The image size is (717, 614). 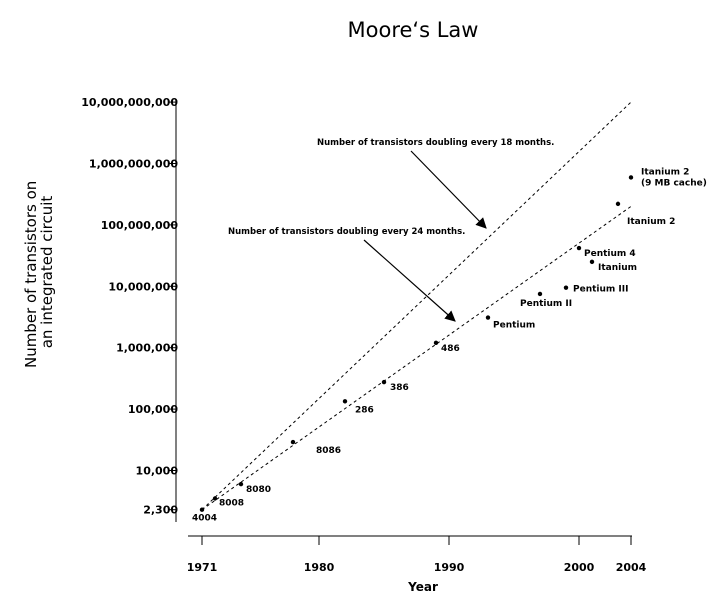 What do you see at coordinates (133, 164) in the screenshot?
I see `y-tick-label: 1,000,000,000` at bounding box center [133, 164].